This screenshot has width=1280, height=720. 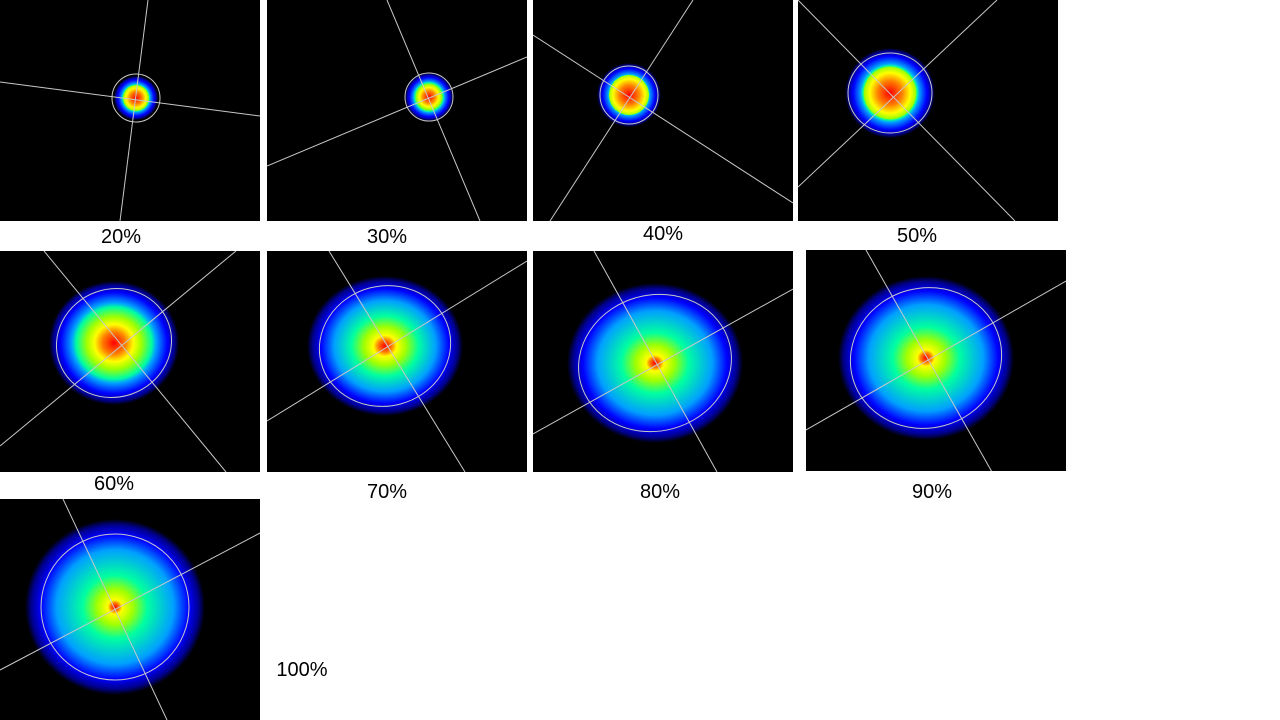 What do you see at coordinates (302, 670) in the screenshot?
I see `power-label: 100%` at bounding box center [302, 670].